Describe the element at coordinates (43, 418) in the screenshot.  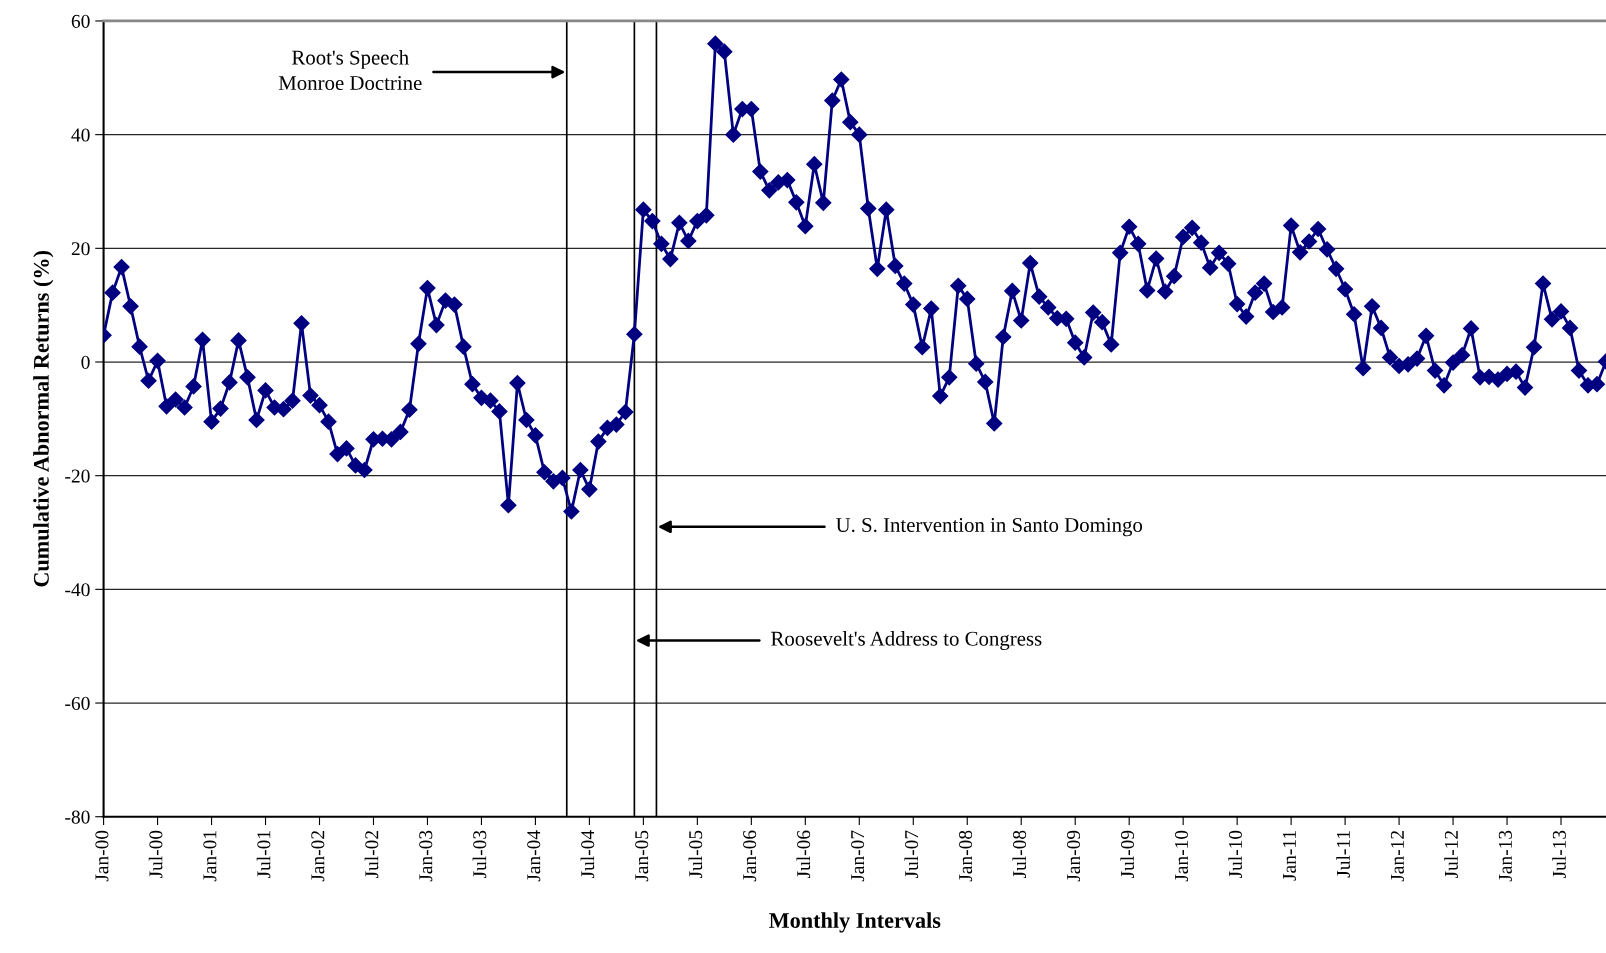
I see `y-axis-title: Cumulative Abnormal Returns (%)` at that location.